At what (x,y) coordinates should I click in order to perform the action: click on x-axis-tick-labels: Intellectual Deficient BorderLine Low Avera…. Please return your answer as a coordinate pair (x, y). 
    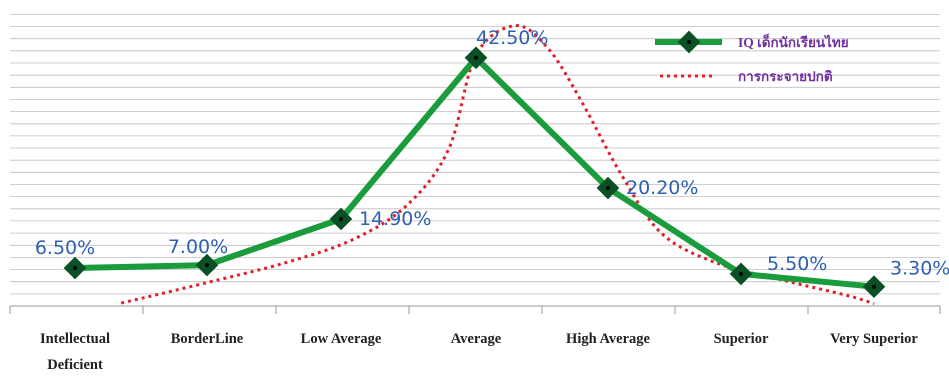
    Looking at the image, I should click on (479, 352).